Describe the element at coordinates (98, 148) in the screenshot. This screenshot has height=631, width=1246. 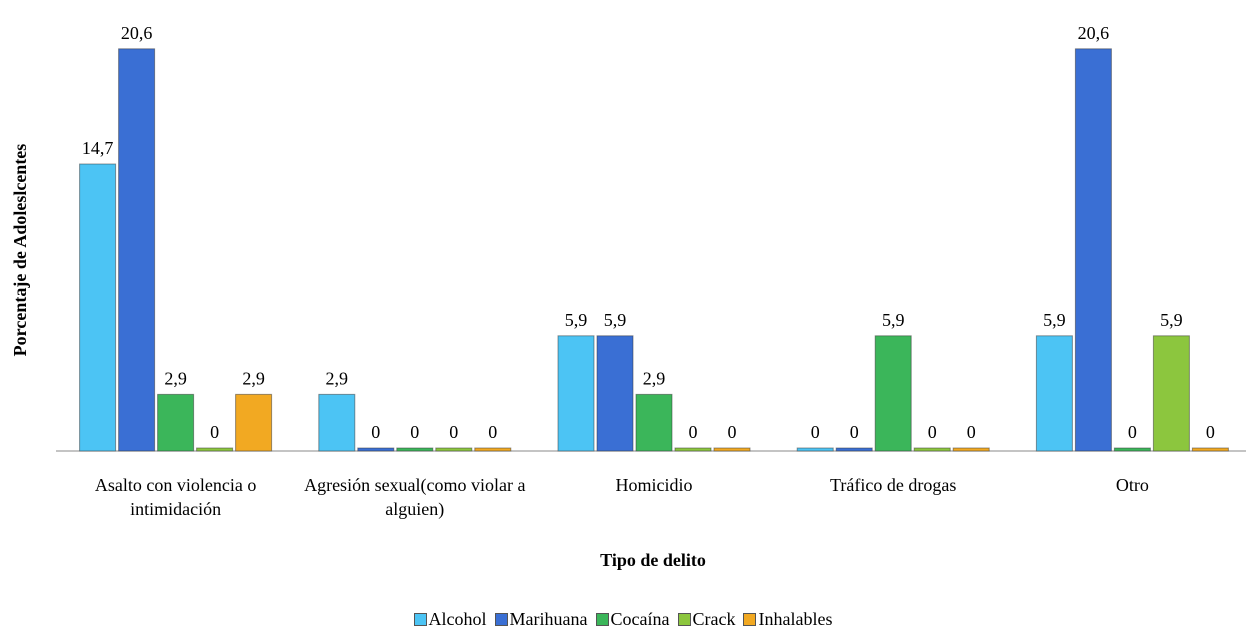
I see `value-label: 14,7` at that location.